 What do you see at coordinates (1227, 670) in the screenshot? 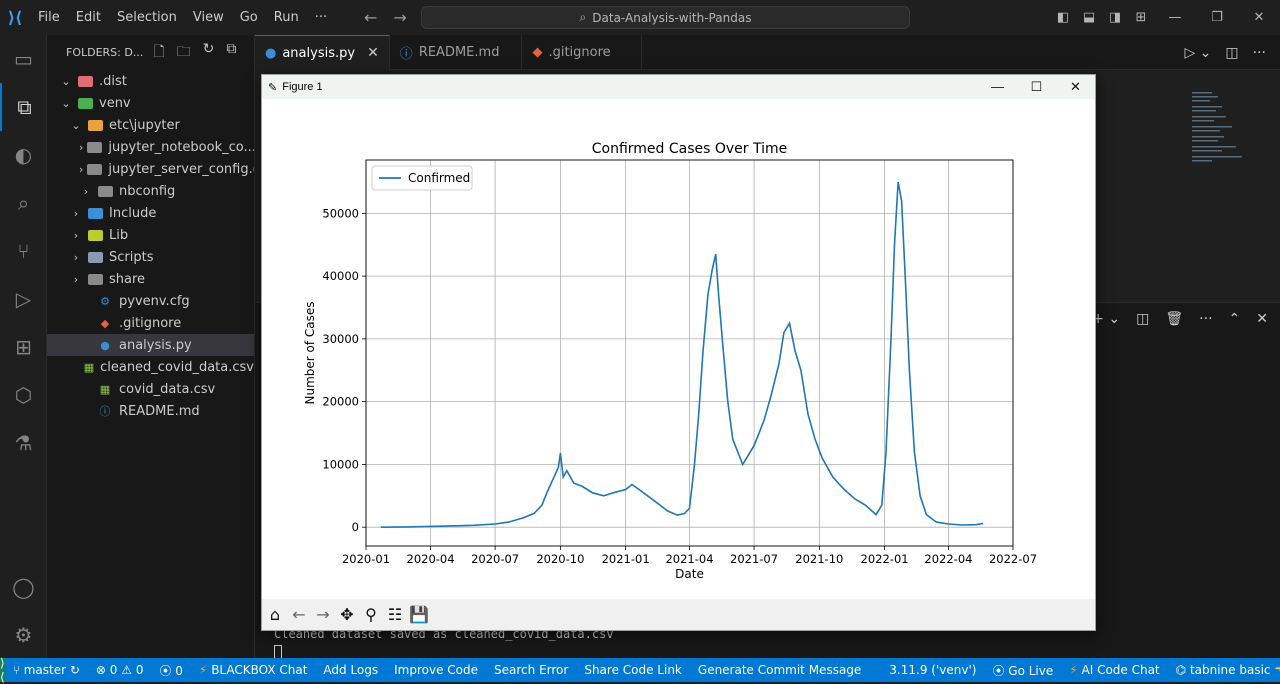
I see `tabnine-status: ⌬ tabnine basic 👈` at bounding box center [1227, 670].